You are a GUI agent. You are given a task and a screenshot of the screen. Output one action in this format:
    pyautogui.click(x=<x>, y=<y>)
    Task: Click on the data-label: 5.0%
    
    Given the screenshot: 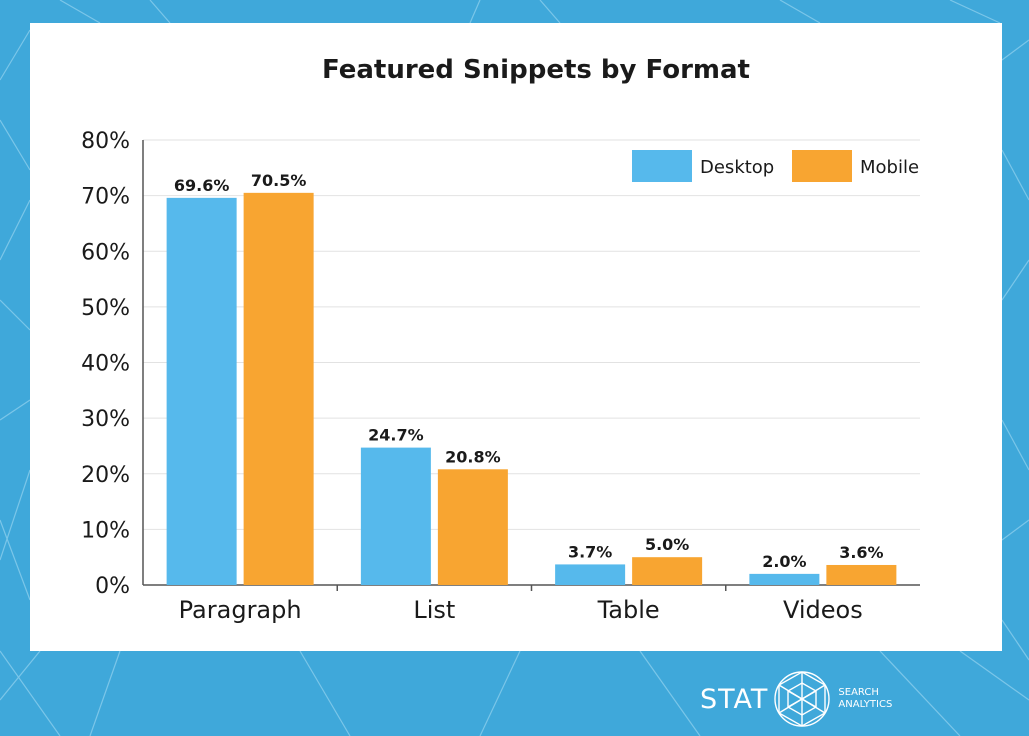 What is the action you would take?
    pyautogui.click(x=667, y=544)
    